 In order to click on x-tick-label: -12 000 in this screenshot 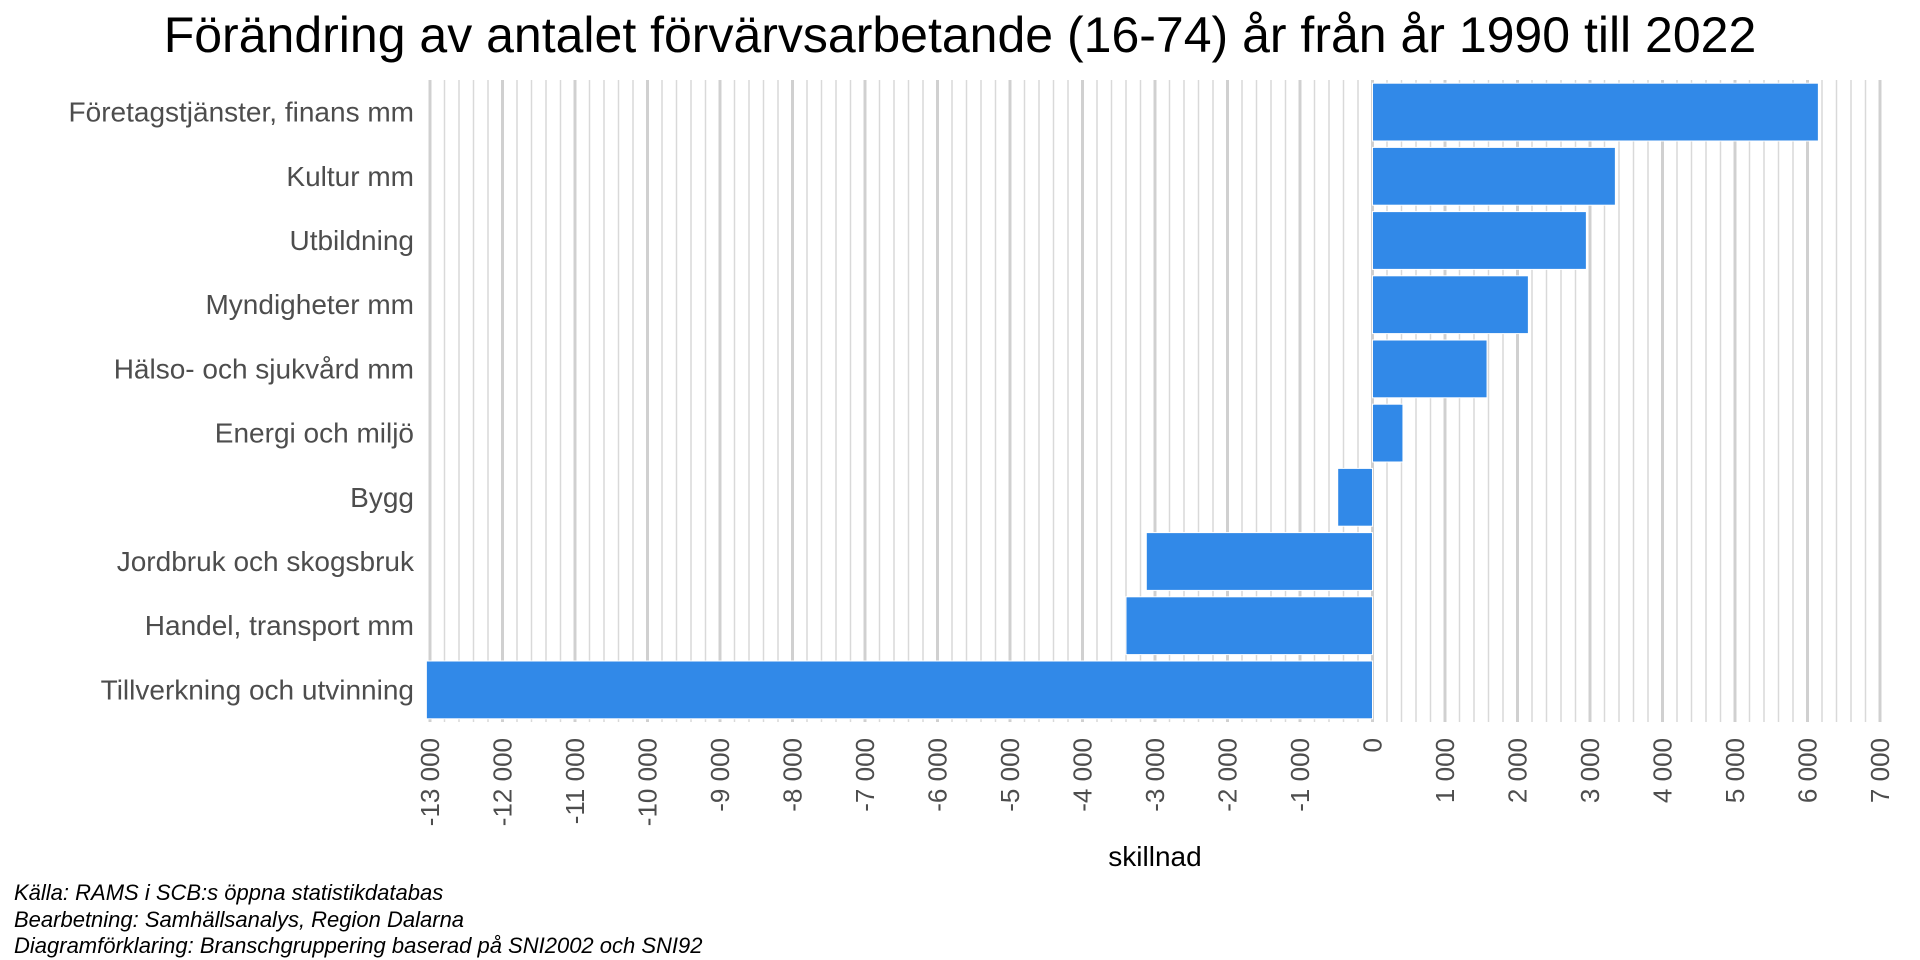, I will do `click(503, 782)`.